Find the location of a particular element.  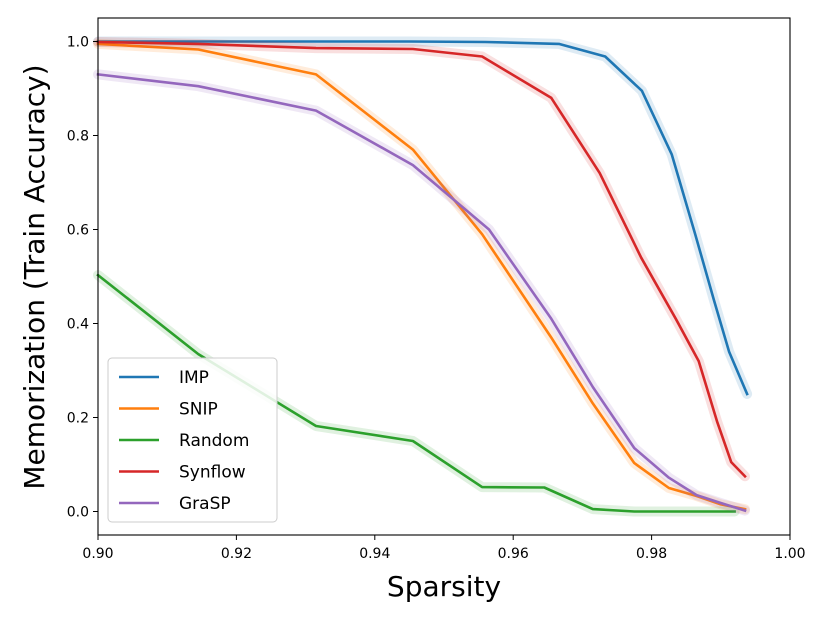

legend-label-synflow: Synflow is located at coordinates (212, 473).